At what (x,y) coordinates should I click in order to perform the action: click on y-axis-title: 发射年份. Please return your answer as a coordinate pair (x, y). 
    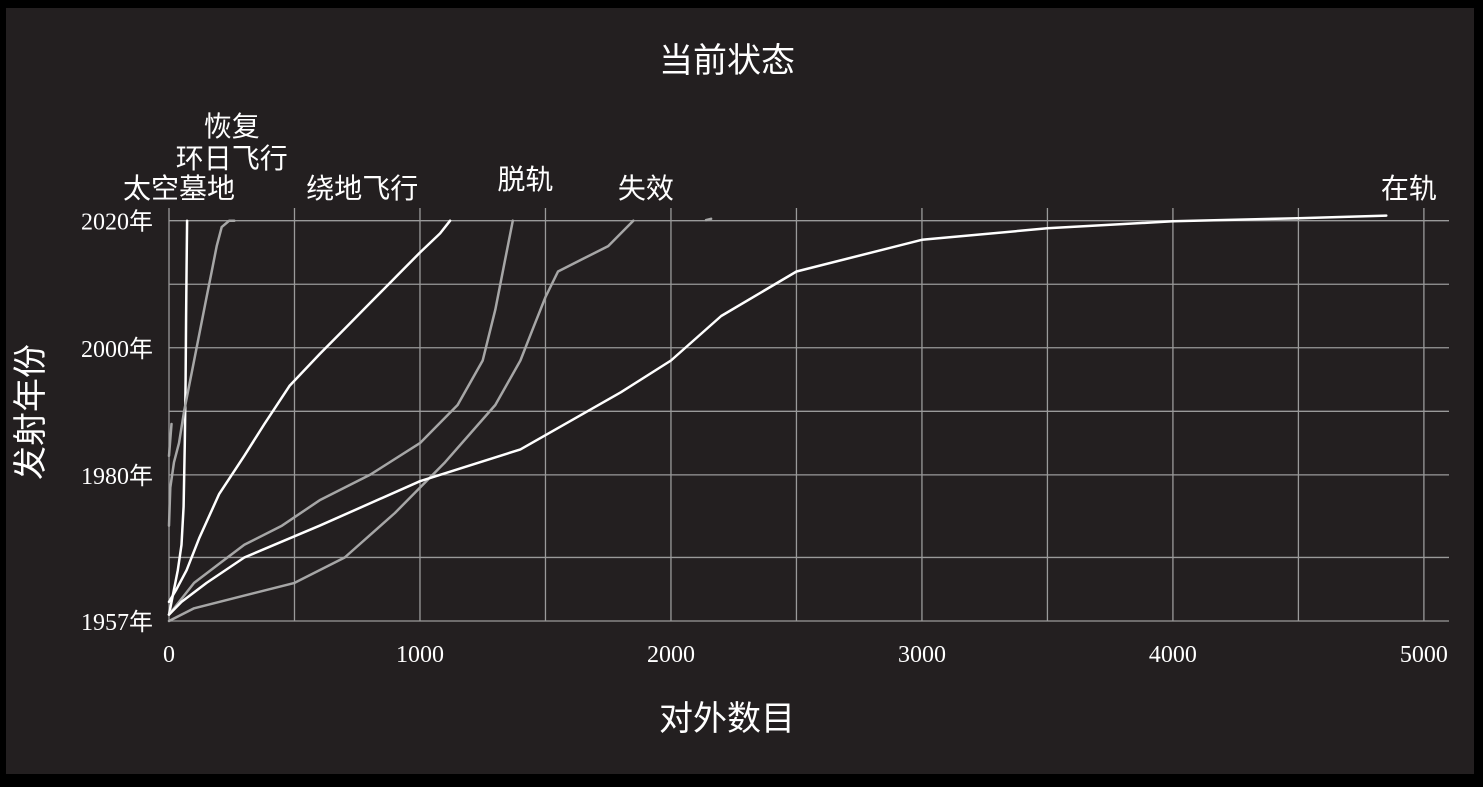
    Looking at the image, I should click on (31, 412).